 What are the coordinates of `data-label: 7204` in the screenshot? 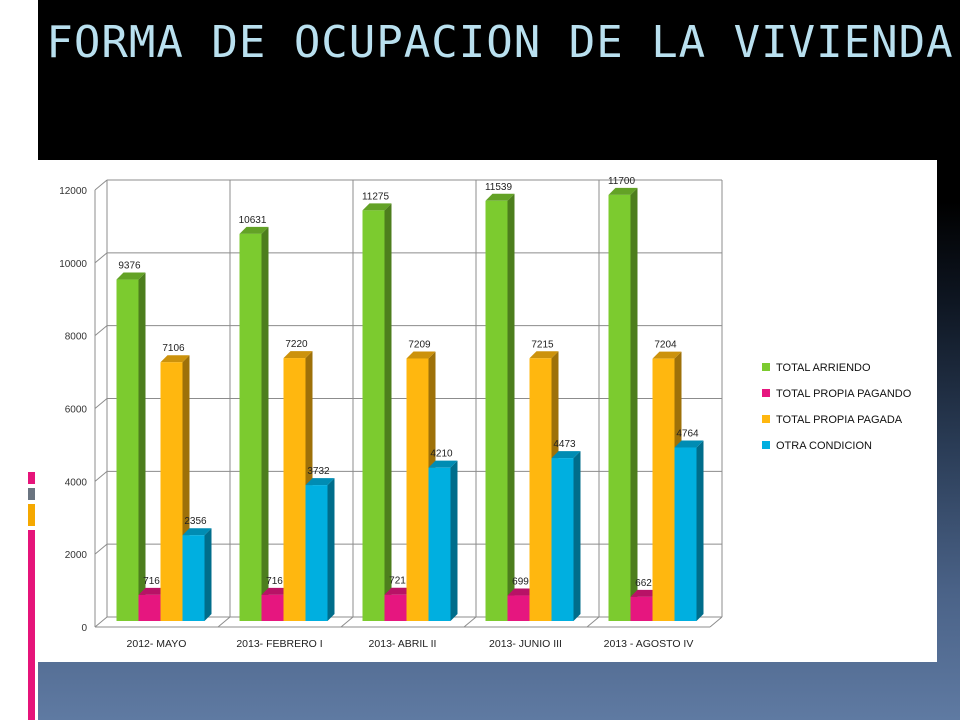 It's located at (665, 345).